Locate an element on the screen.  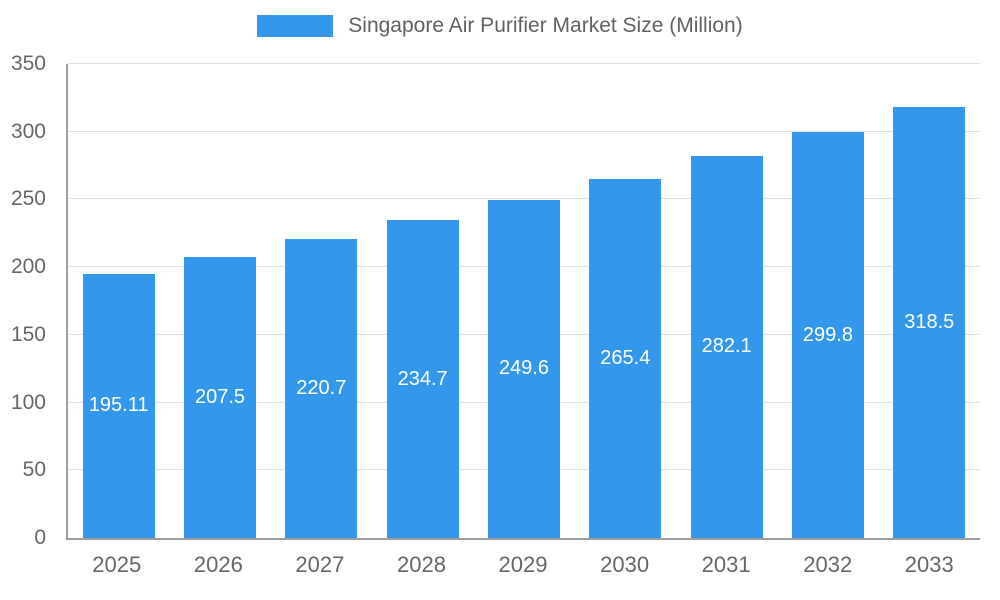
x-tick-label-2033: 2033 is located at coordinates (929, 564).